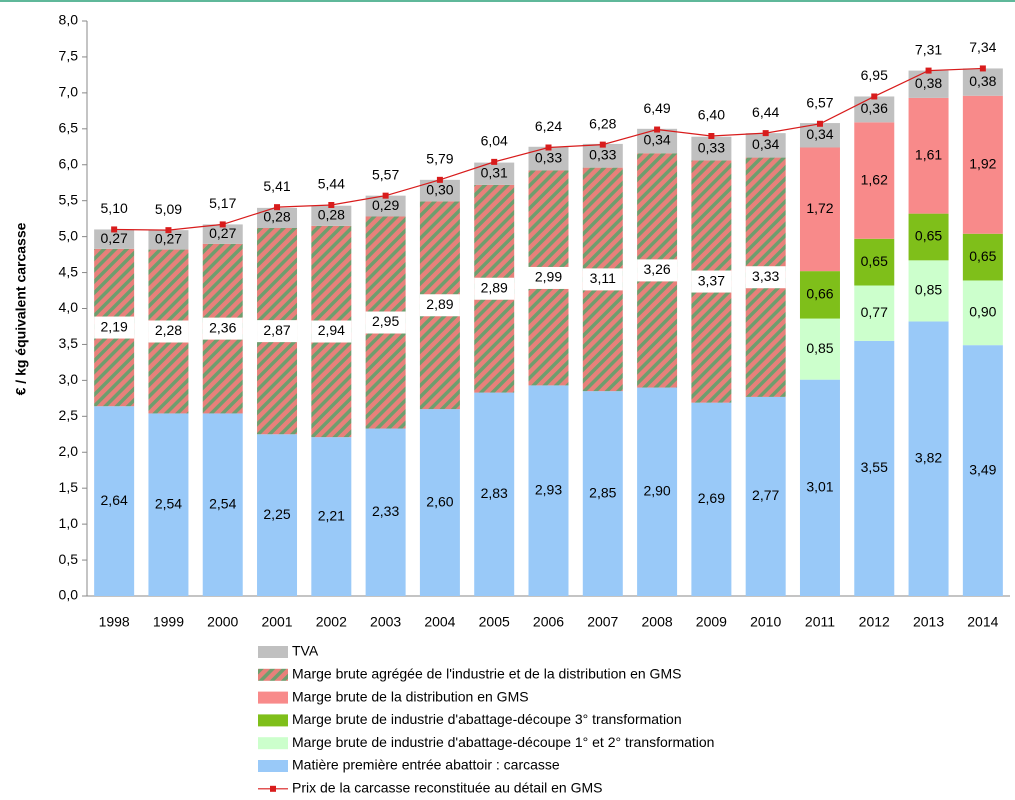  I want to click on x-tick-label: 2013, so click(928, 622).